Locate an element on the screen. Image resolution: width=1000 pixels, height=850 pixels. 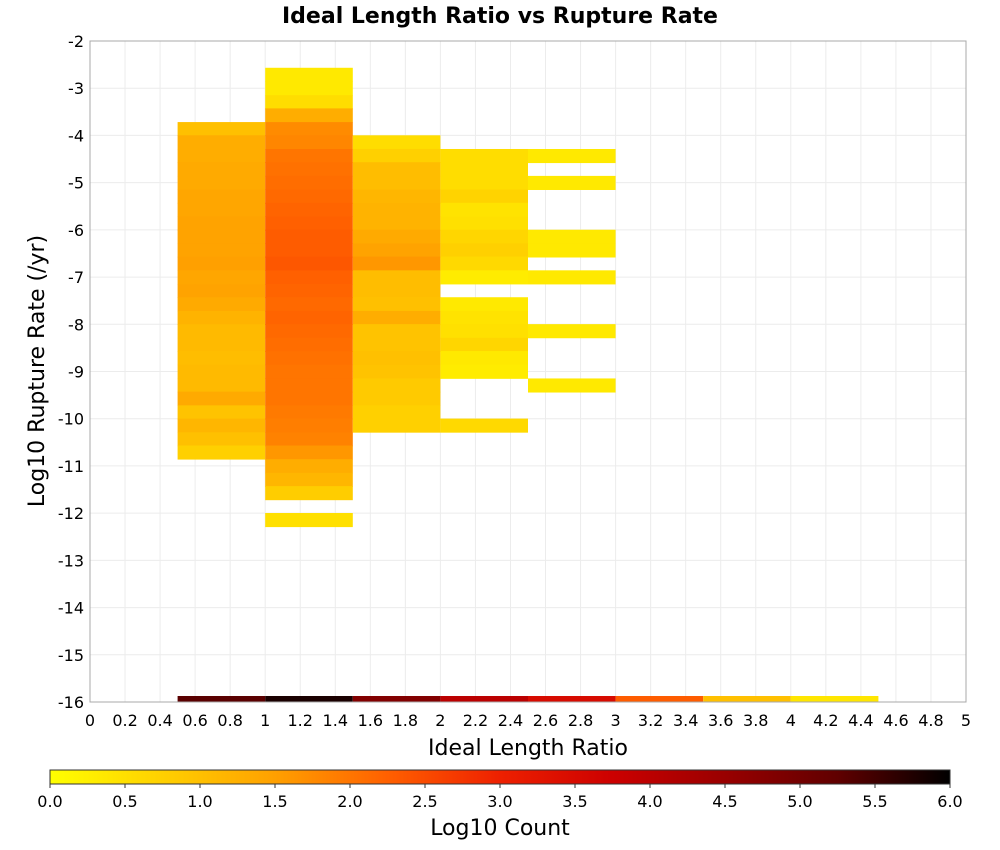
y-tick-label: -10 is located at coordinates (71, 419).